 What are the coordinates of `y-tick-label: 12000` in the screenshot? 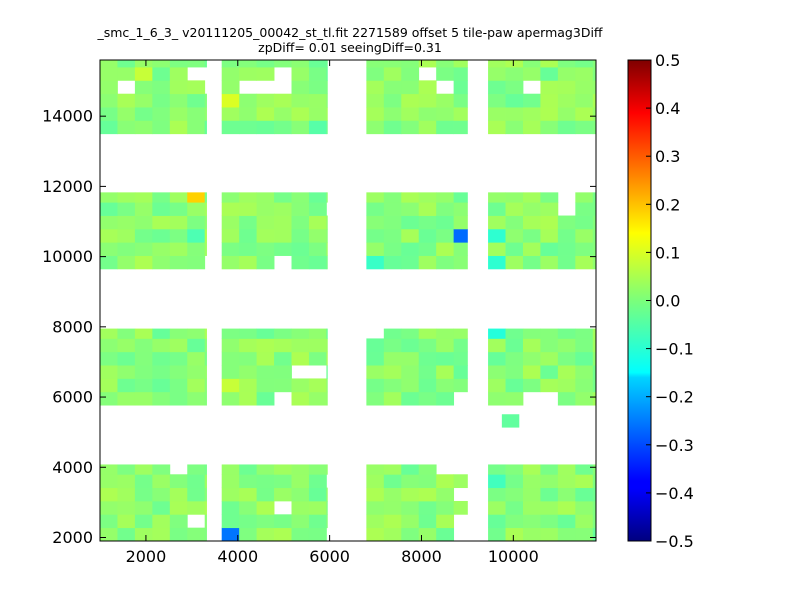 It's located at (67, 186).